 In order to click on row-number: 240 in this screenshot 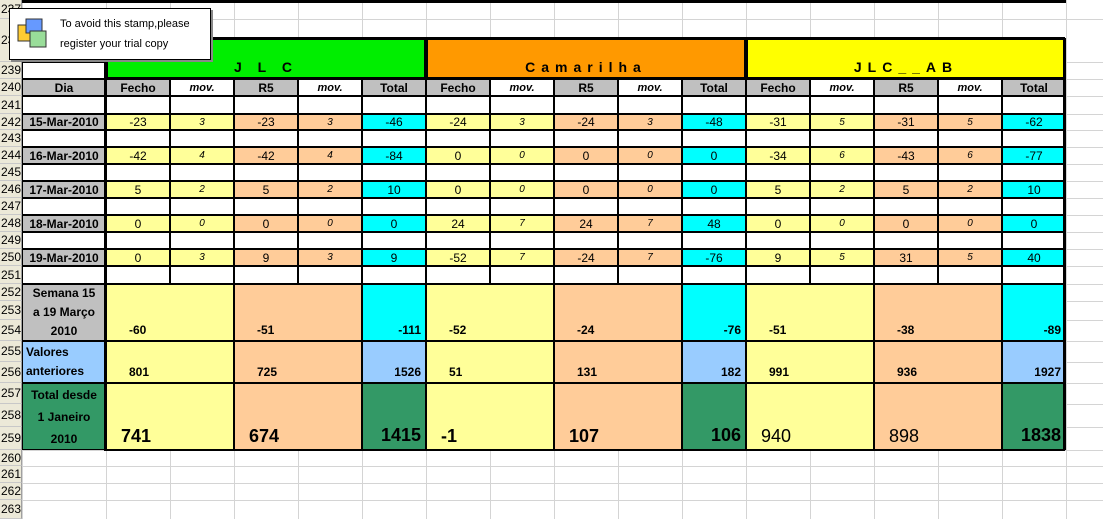, I will do `click(11, 87)`.